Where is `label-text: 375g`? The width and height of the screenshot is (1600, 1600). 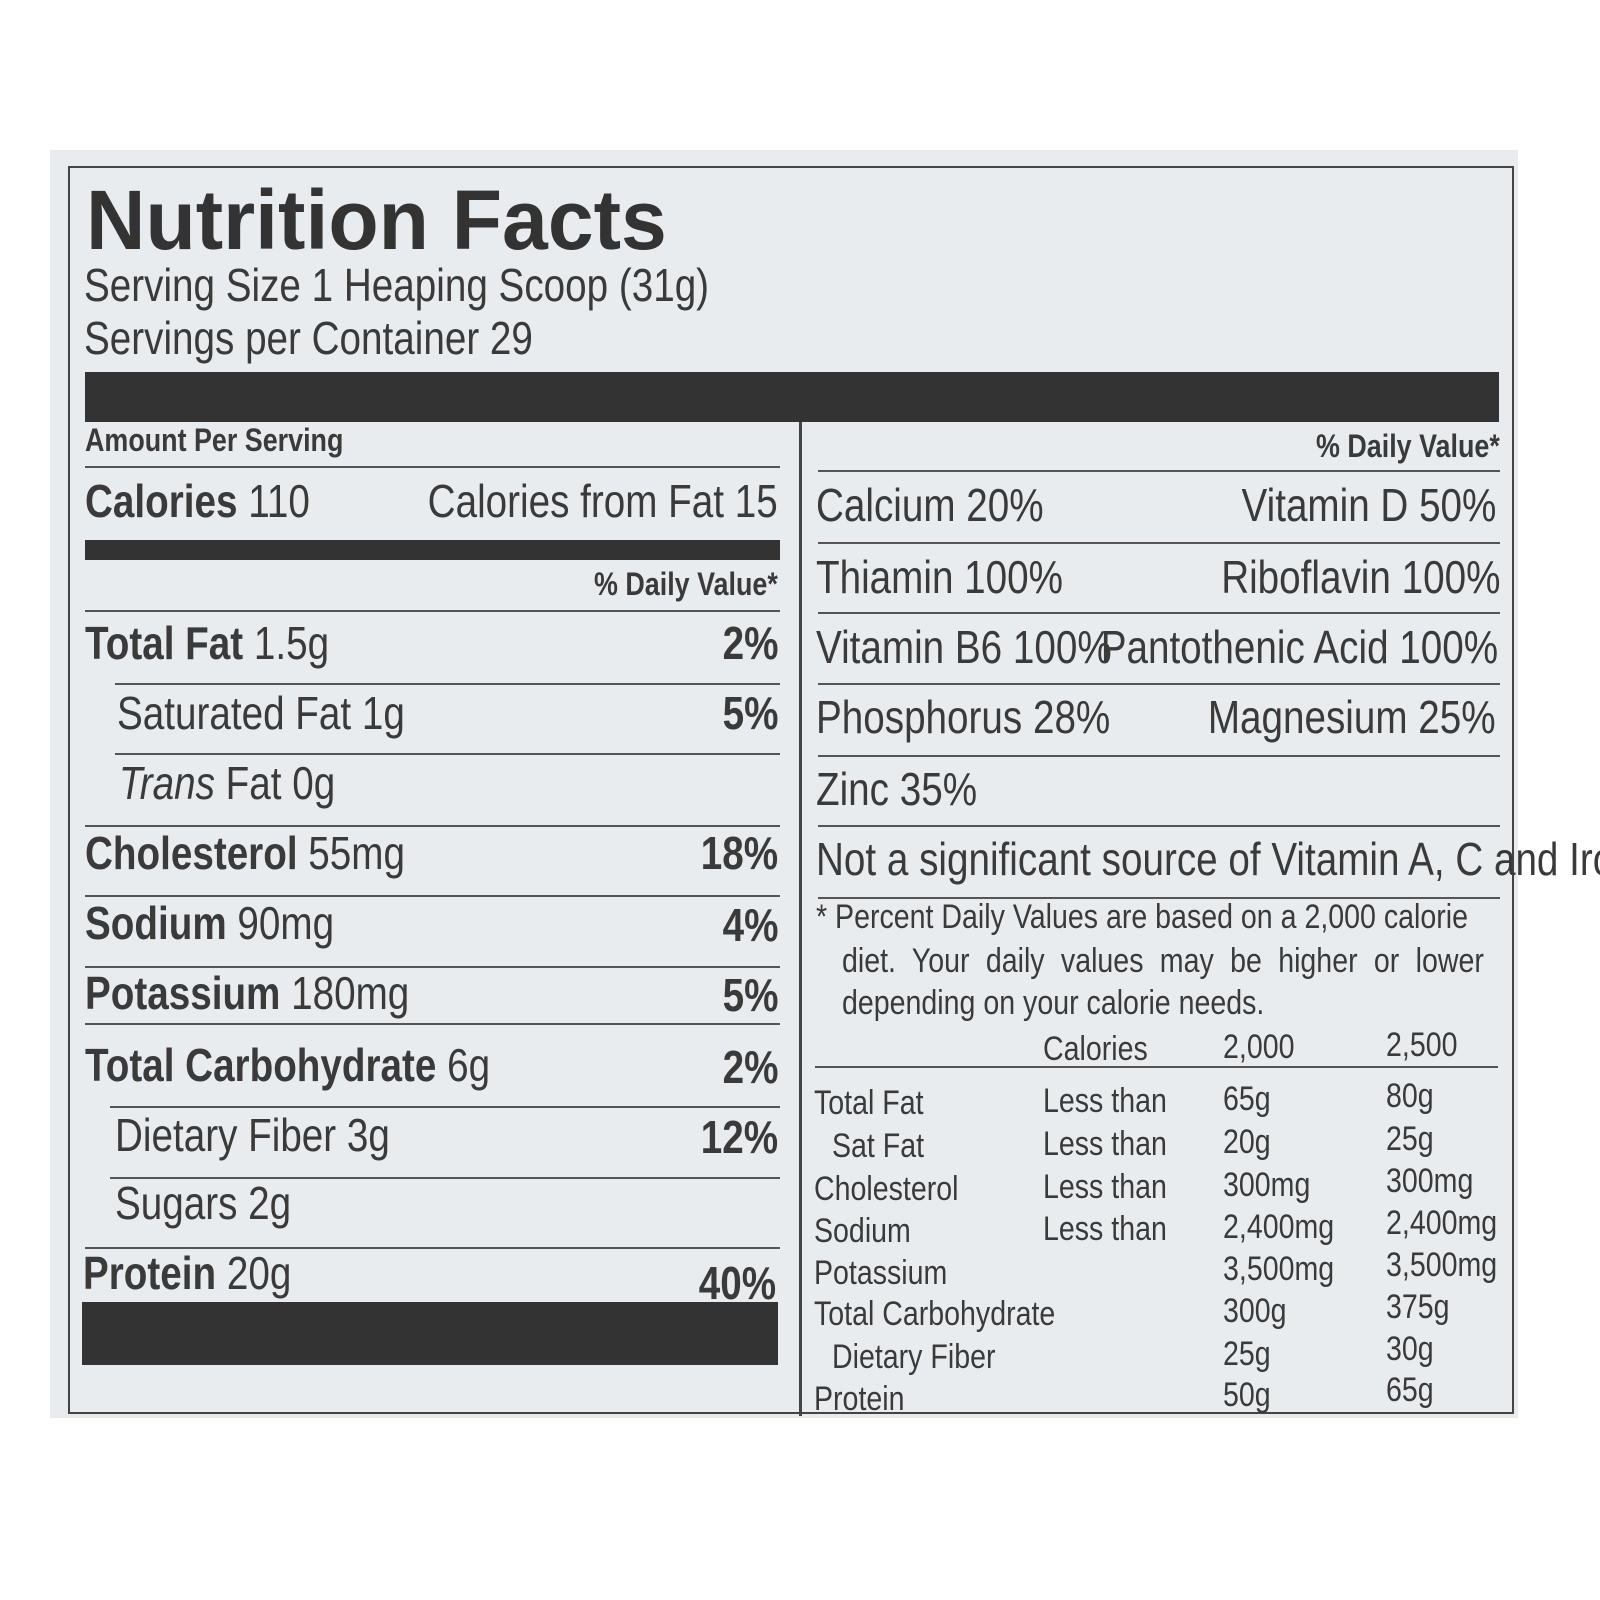 label-text: 375g is located at coordinates (1418, 1307).